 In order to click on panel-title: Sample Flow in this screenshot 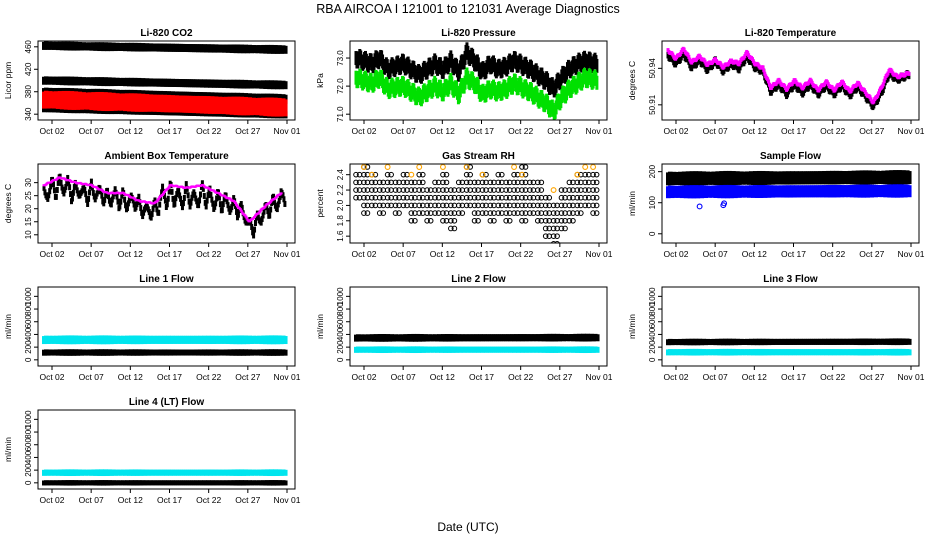, I will do `click(790, 156)`.